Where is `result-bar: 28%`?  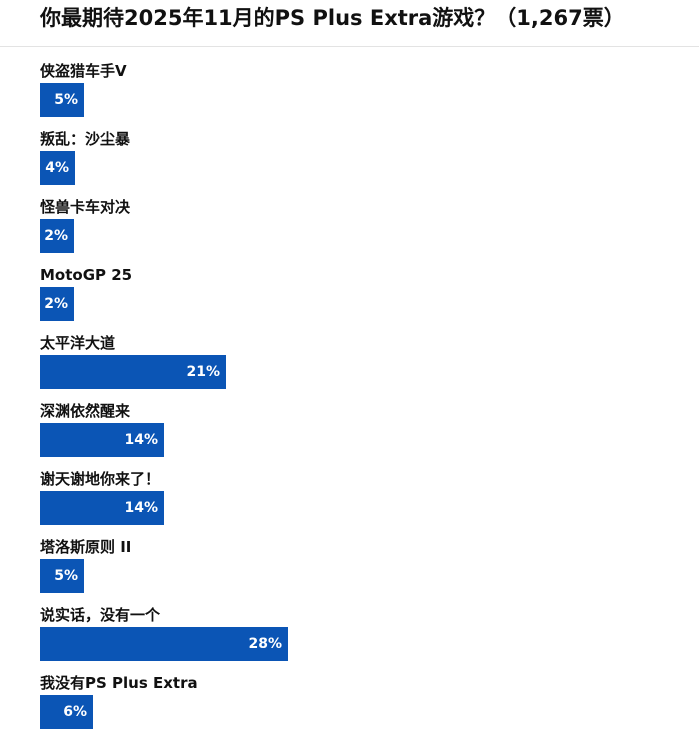 result-bar: 28% is located at coordinates (164, 644).